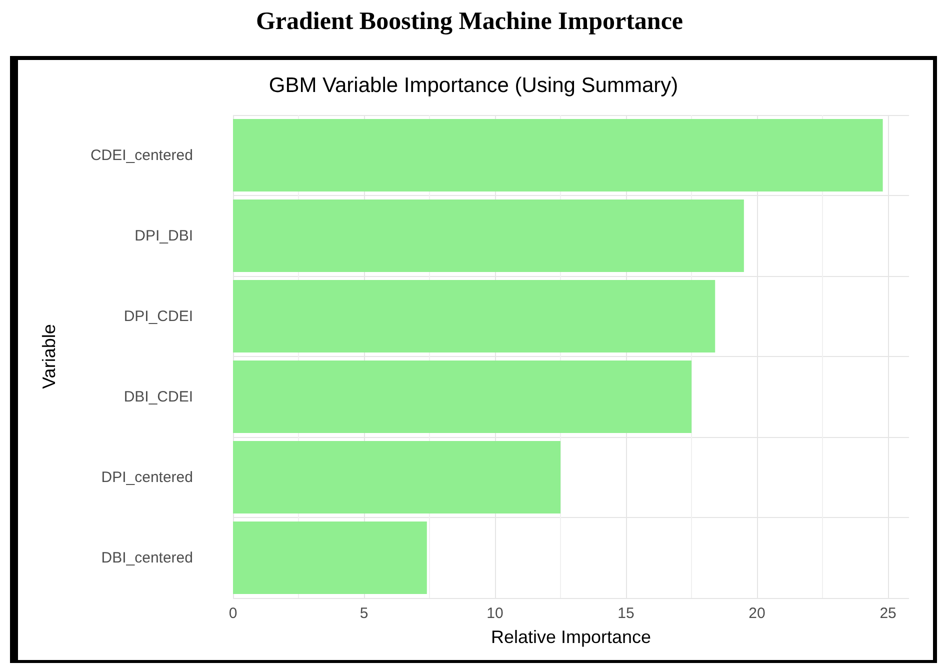 Image resolution: width=939 pixels, height=669 pixels. What do you see at coordinates (888, 613) in the screenshot?
I see `x-tick-label: 25` at bounding box center [888, 613].